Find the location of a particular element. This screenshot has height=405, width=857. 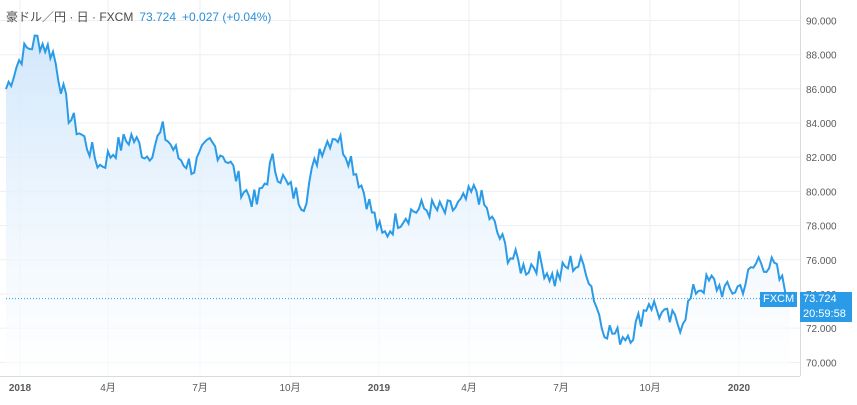

time-tick-label: 2019 is located at coordinates (379, 388).